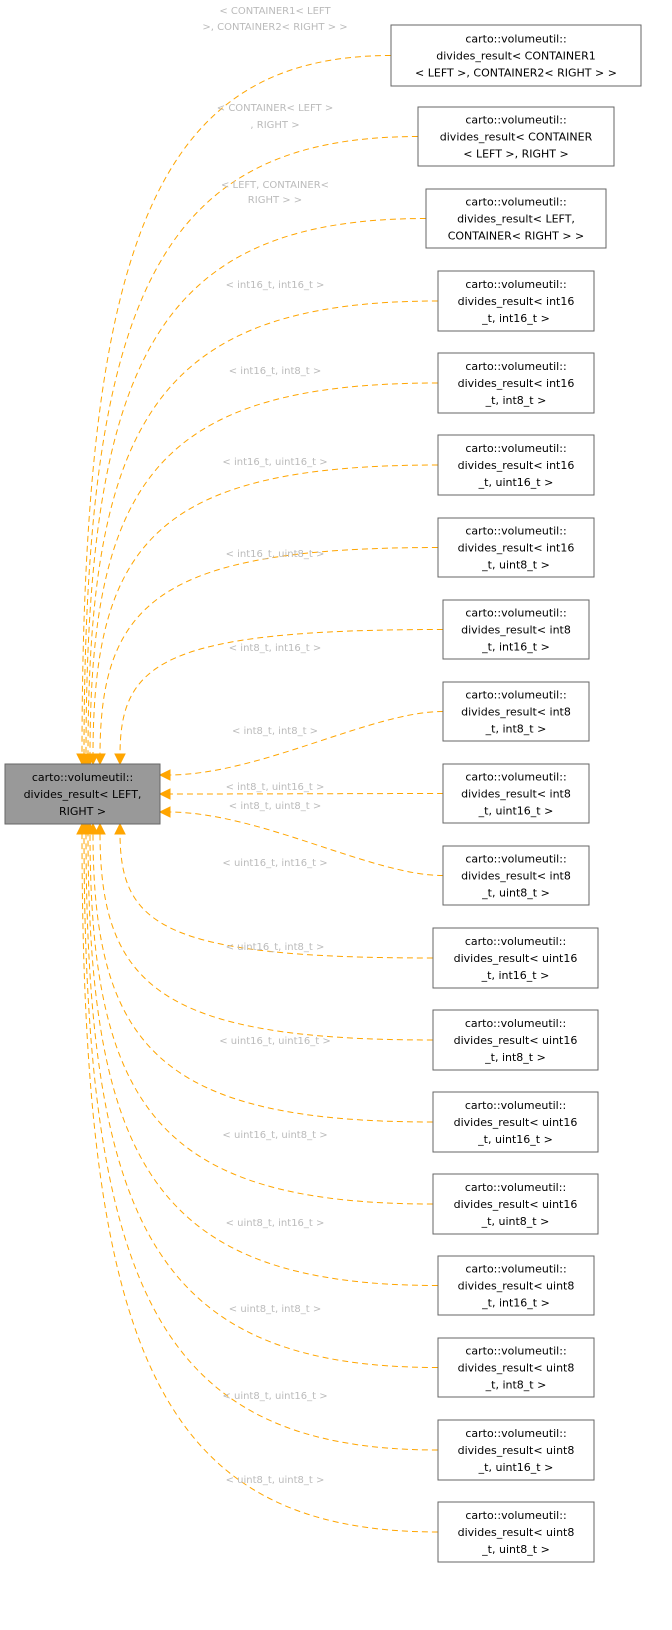 The image size is (672, 1630). I want to click on node-text-line: divides_result< LEFT,, so click(83, 794).